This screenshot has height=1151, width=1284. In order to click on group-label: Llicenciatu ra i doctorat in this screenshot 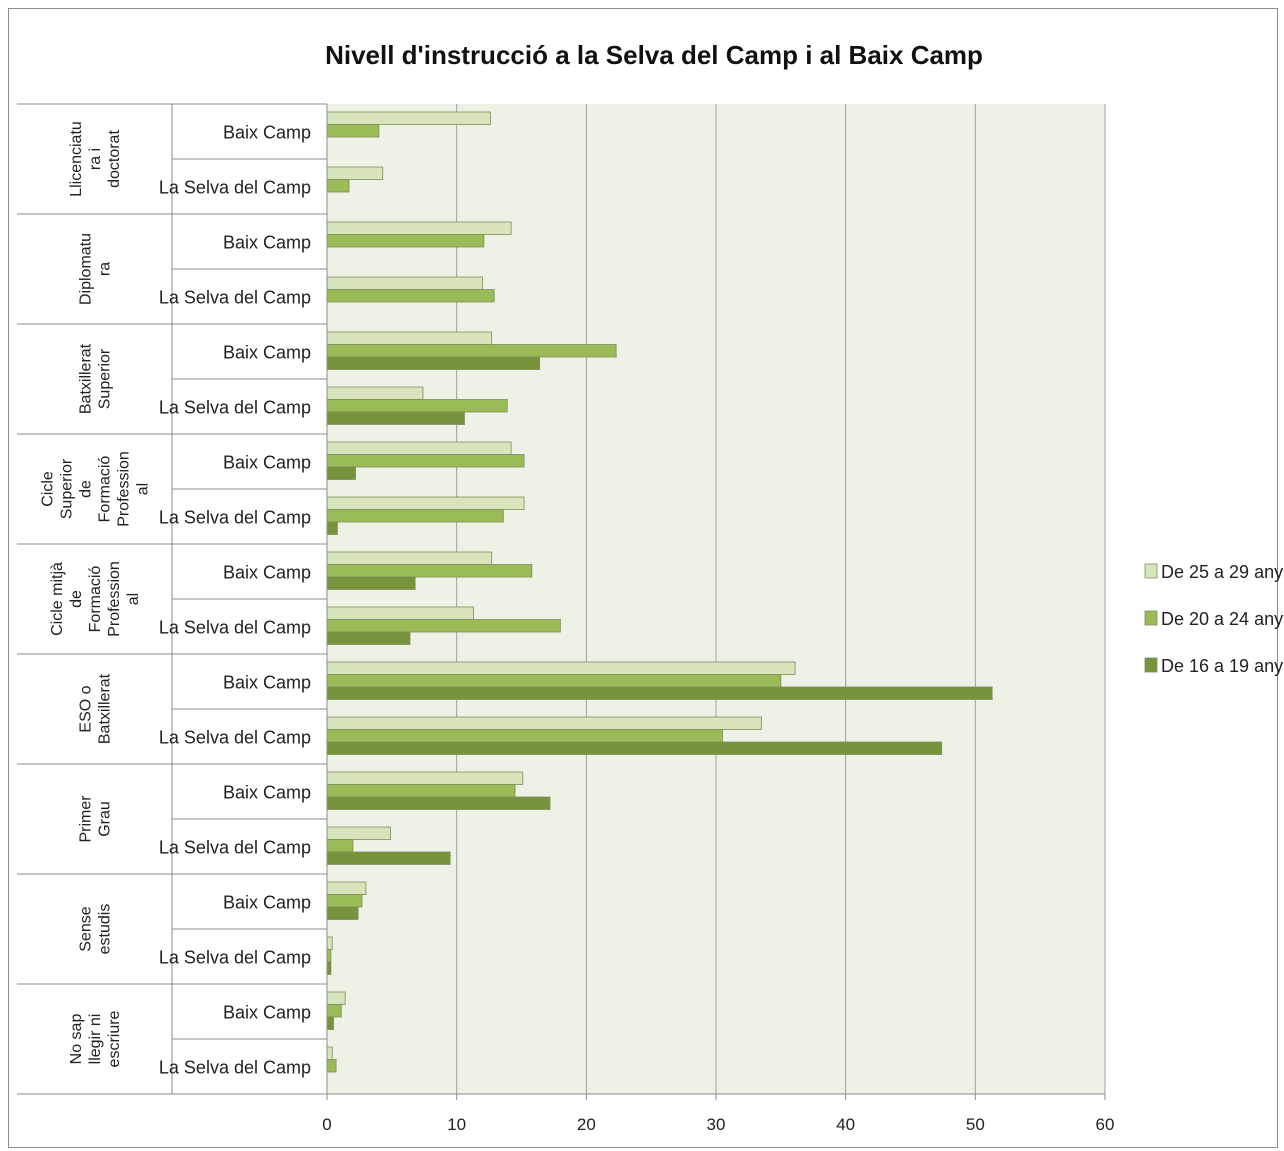, I will do `click(95, 159)`.